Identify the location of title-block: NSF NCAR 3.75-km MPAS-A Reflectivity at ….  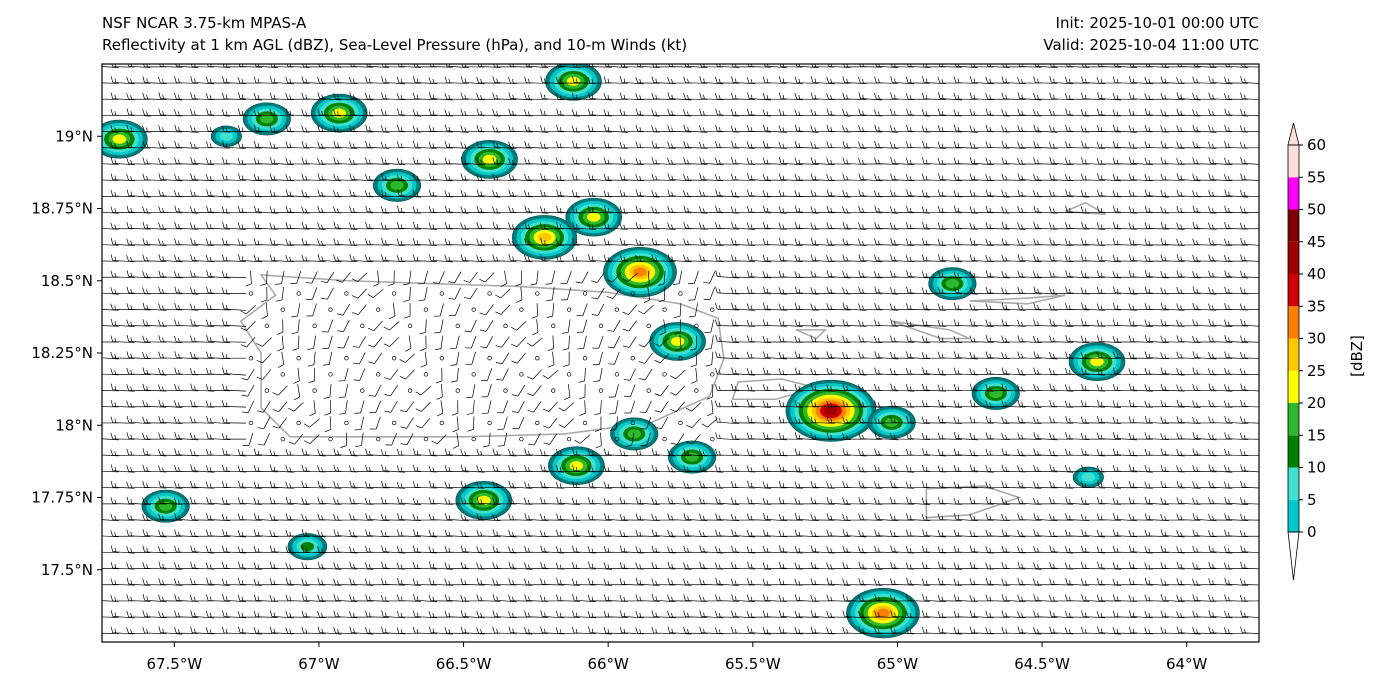
(394, 34).